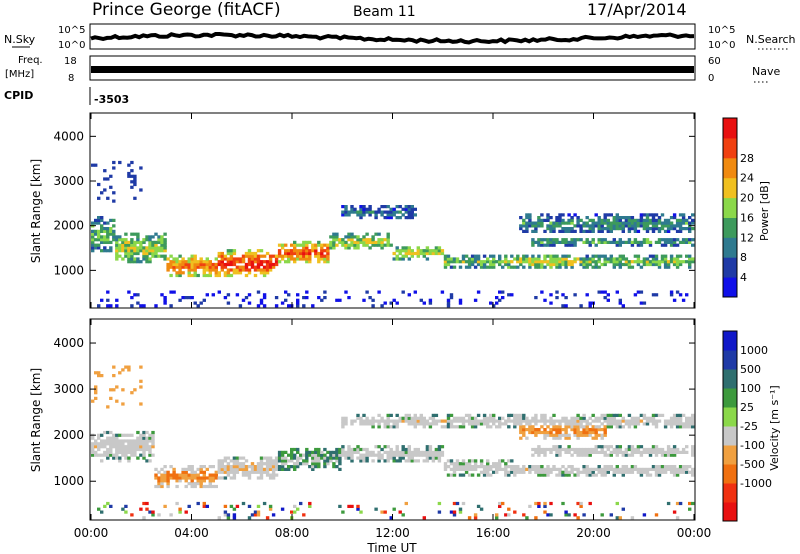 Image resolution: width=800 pixels, height=554 pixels. What do you see at coordinates (730, 474) in the screenshot?
I see `colorbar-swatch` at bounding box center [730, 474].